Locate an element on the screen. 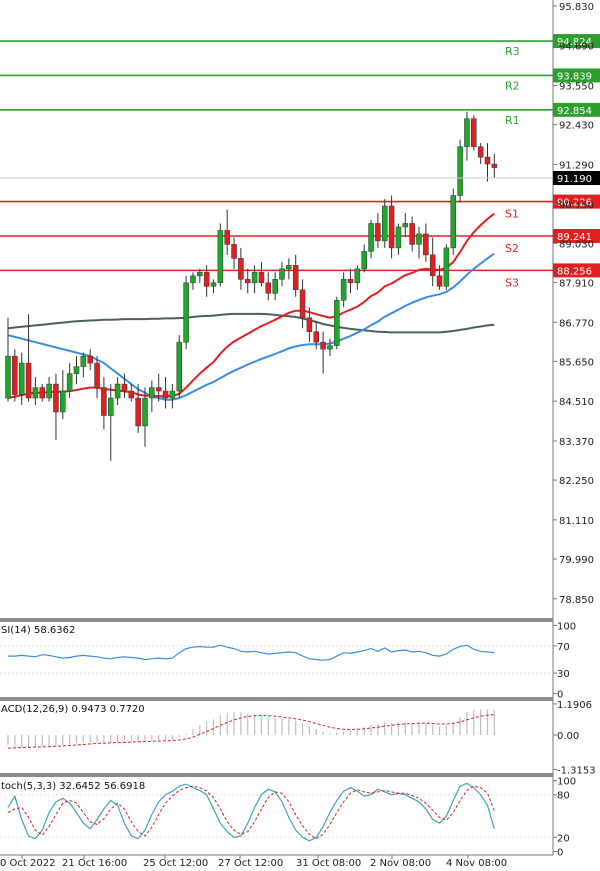  level-value-s3: 88.256 is located at coordinates (574, 271).